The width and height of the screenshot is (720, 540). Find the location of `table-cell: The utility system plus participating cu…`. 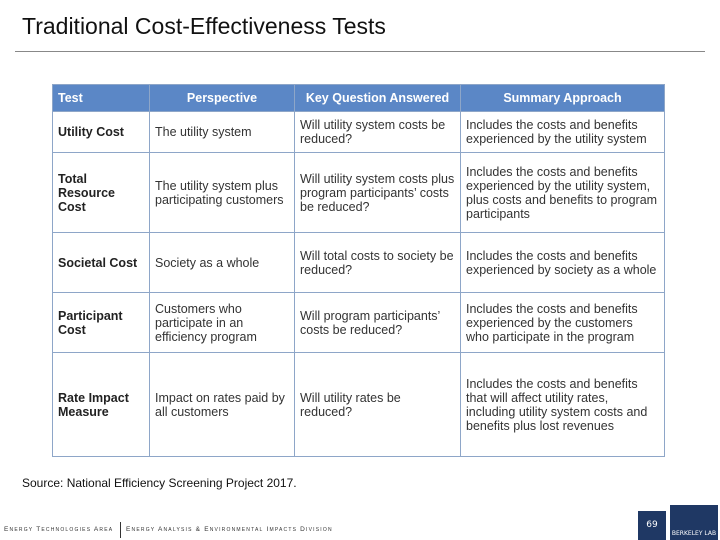

table-cell: The utility system plus participating cu… is located at coordinates (222, 192).